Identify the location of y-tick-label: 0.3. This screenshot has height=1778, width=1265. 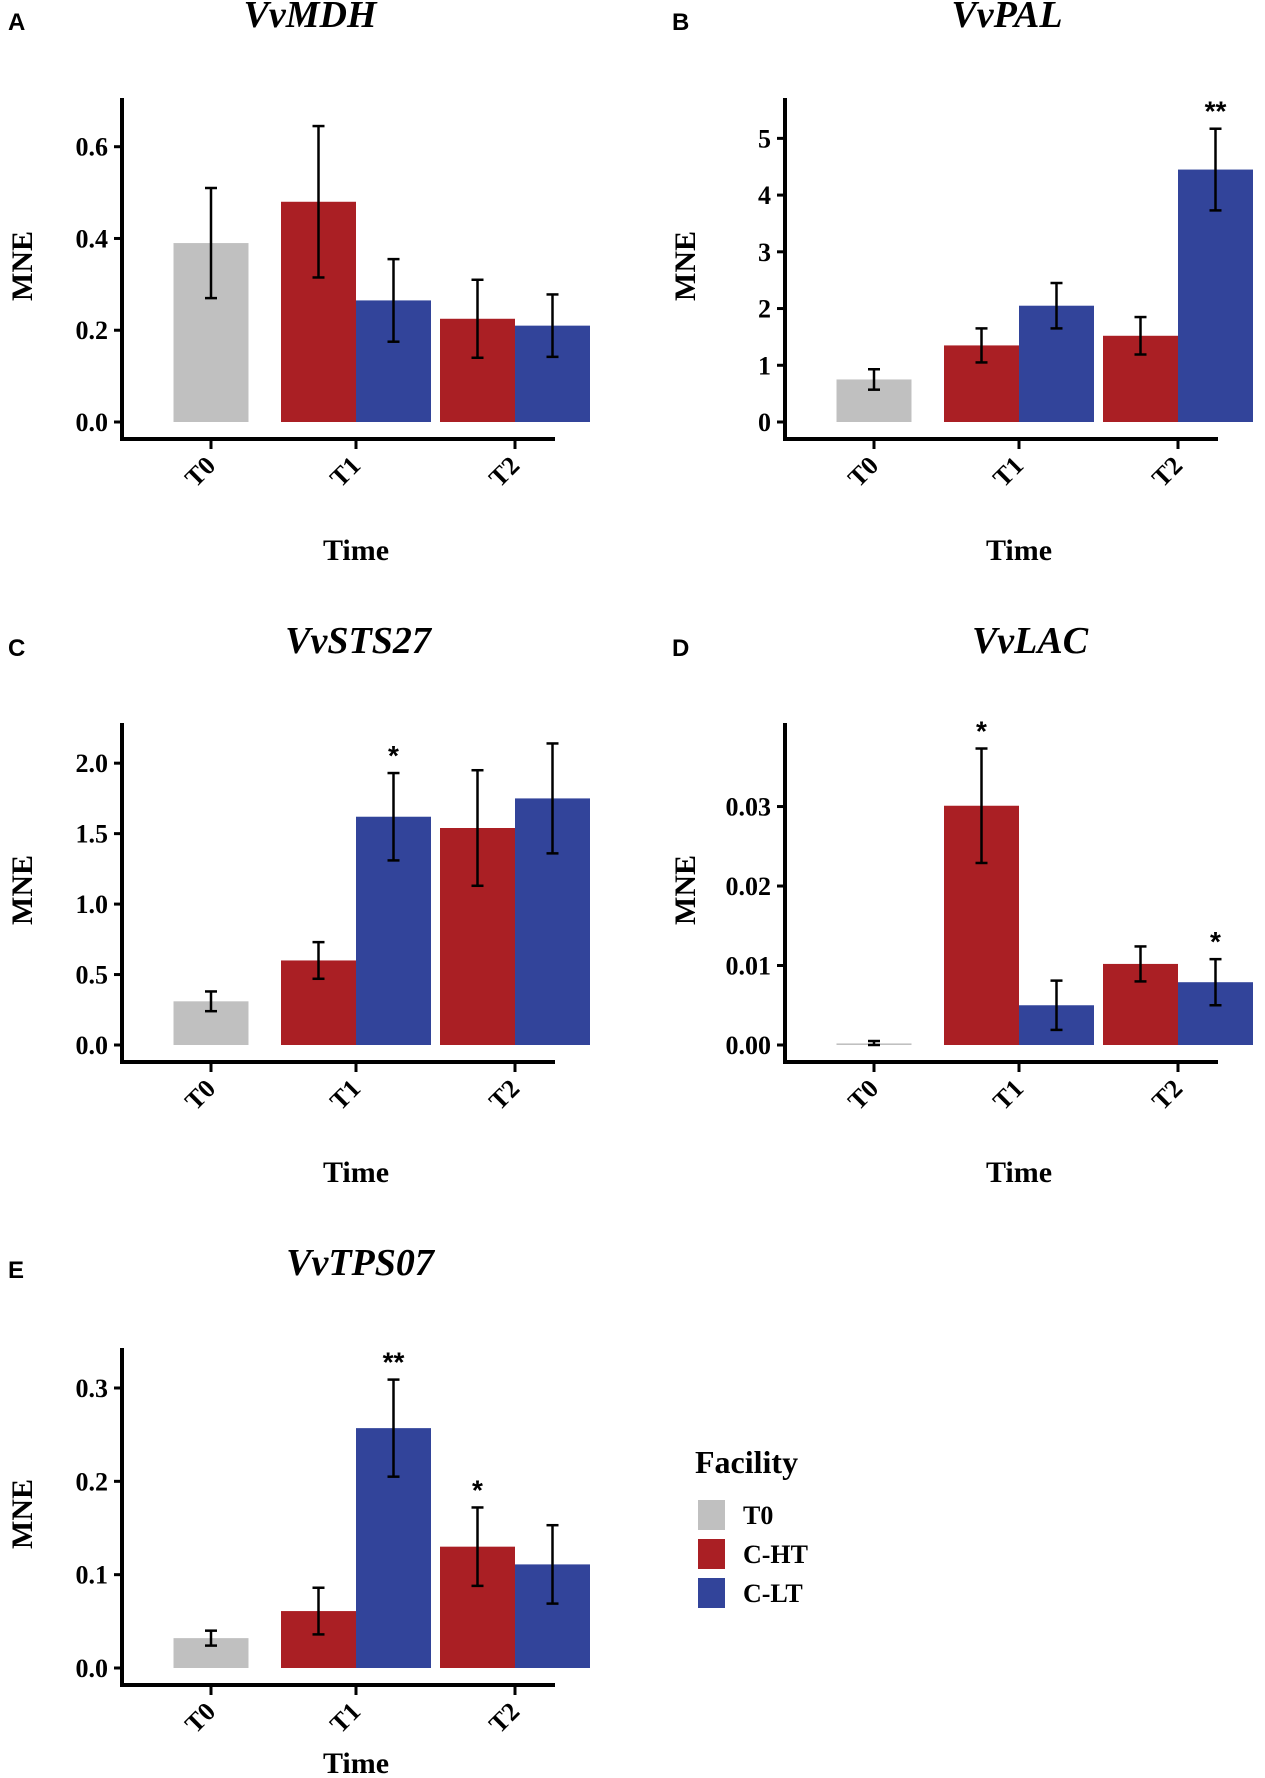
(92, 1388).